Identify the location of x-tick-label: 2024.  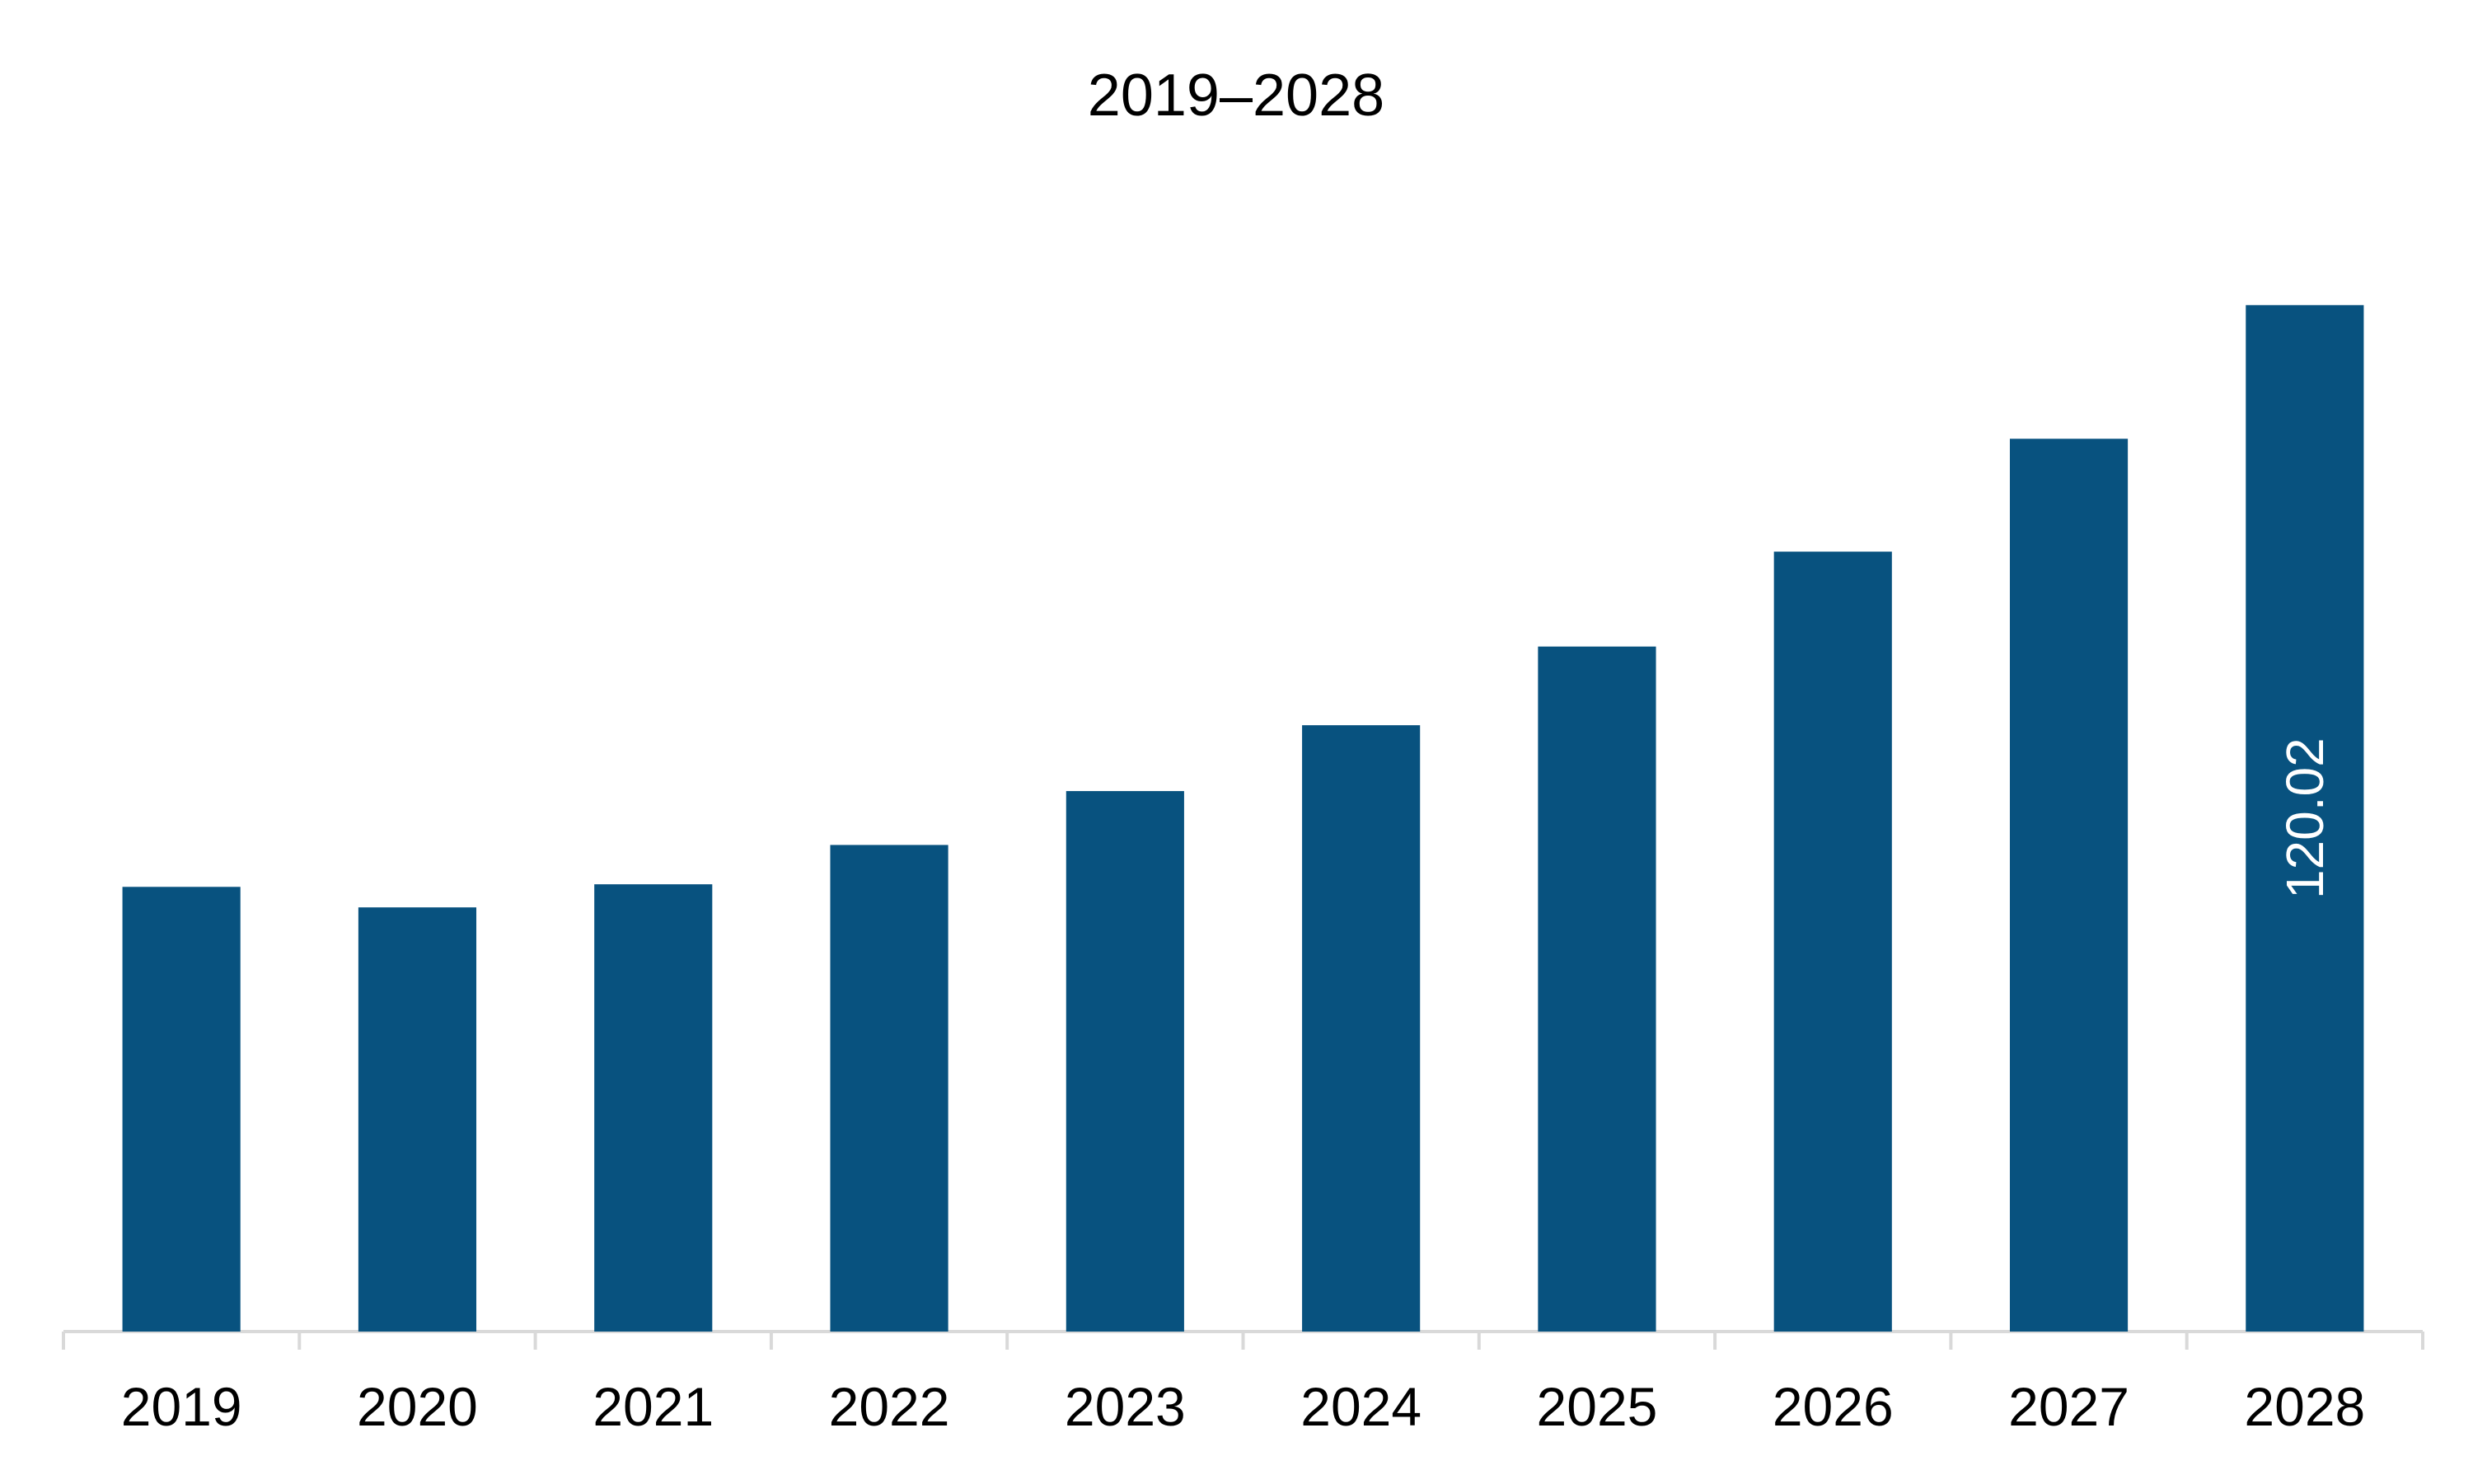
(1361, 1407).